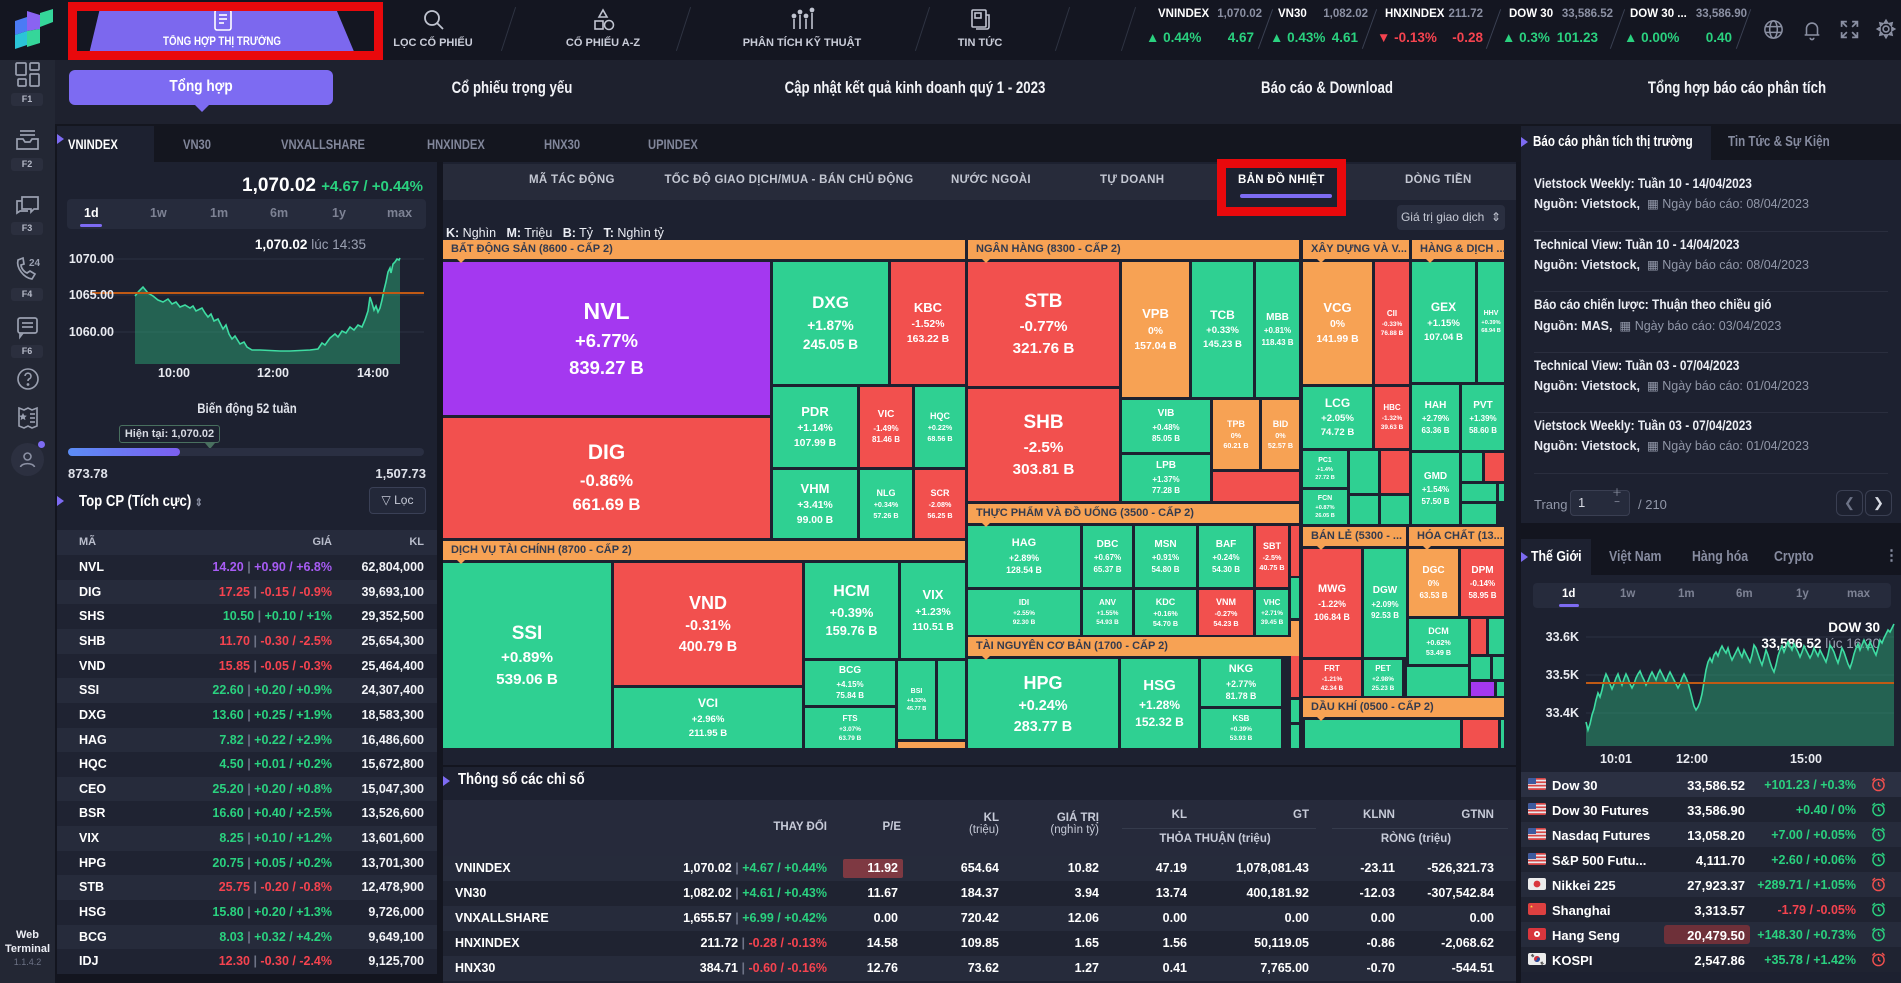 The image size is (1901, 983). Describe the element at coordinates (35, 263) in the screenshot. I see `svg-text: 24` at that location.